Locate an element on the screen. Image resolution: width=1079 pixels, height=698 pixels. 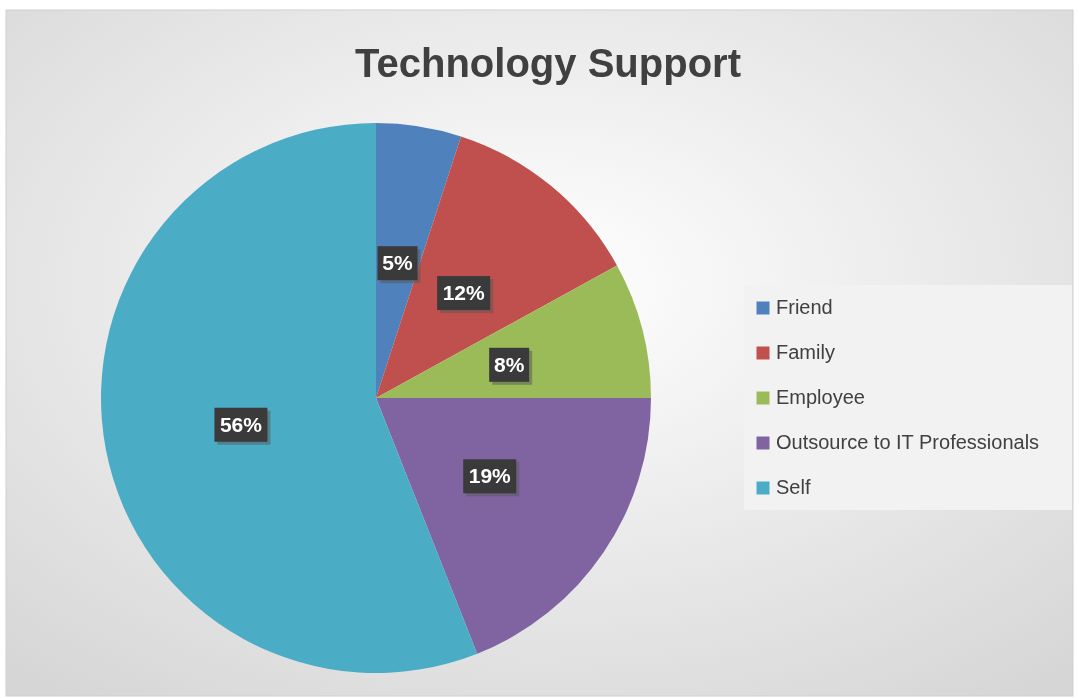
legend-label: Self is located at coordinates (793, 487).